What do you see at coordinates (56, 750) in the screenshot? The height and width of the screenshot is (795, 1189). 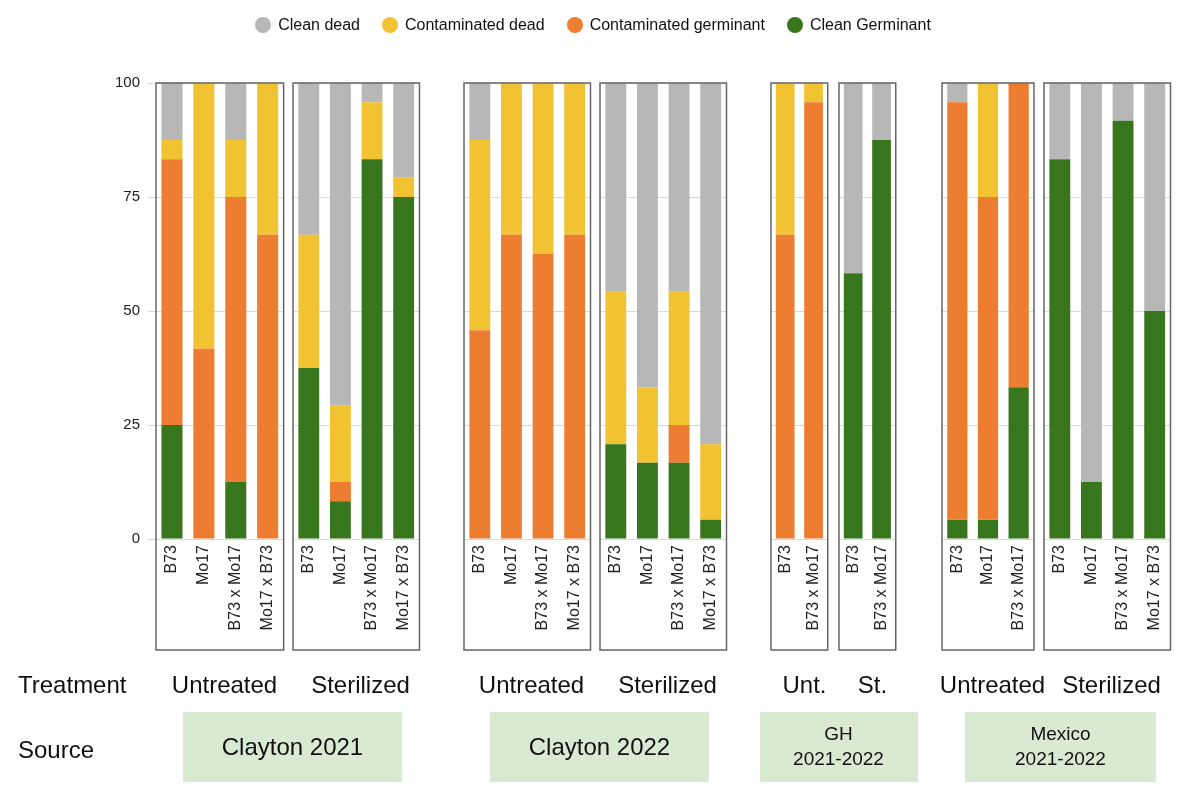 I see `text: Source` at bounding box center [56, 750].